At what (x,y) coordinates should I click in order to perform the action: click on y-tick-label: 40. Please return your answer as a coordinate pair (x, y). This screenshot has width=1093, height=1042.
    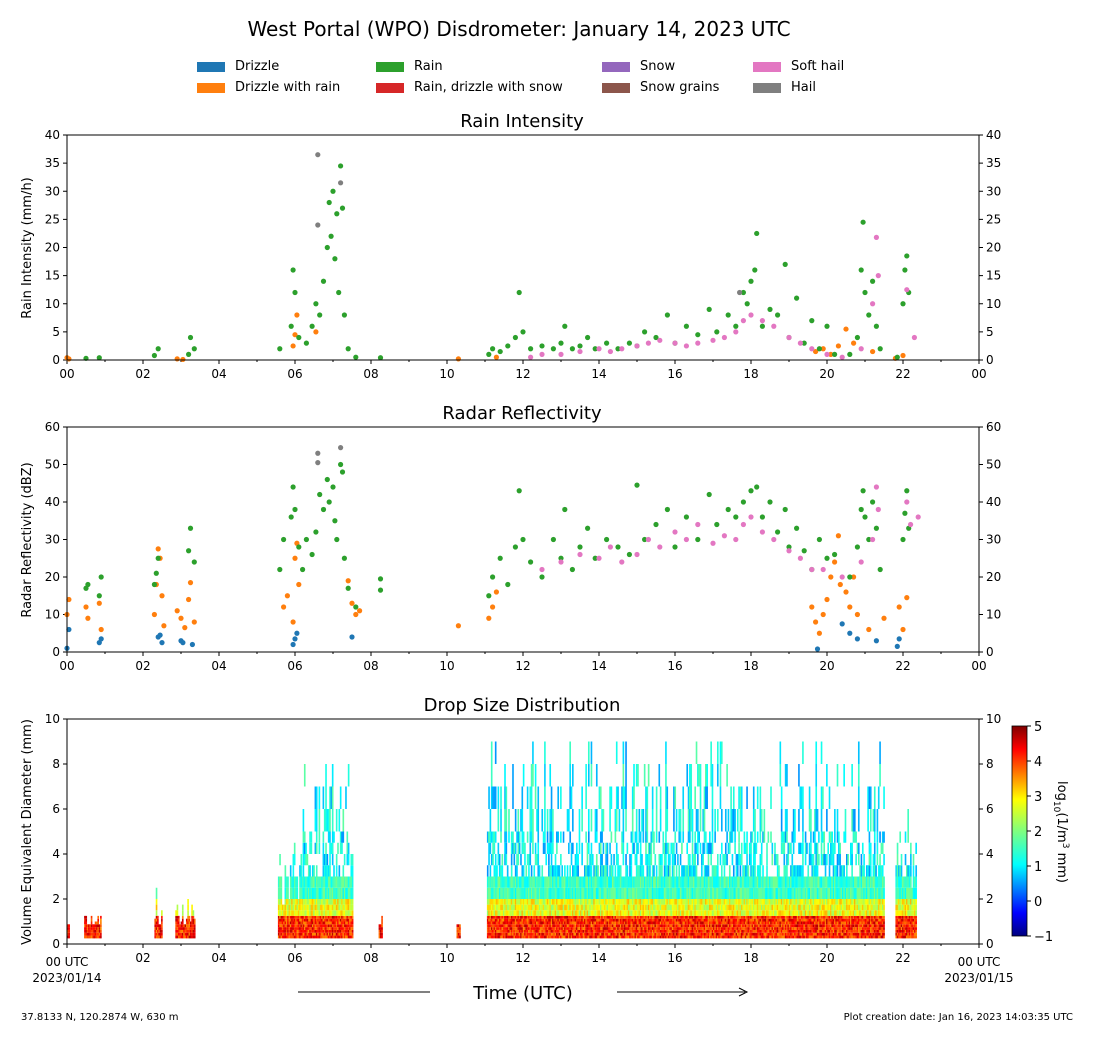
    Looking at the image, I should click on (52, 135).